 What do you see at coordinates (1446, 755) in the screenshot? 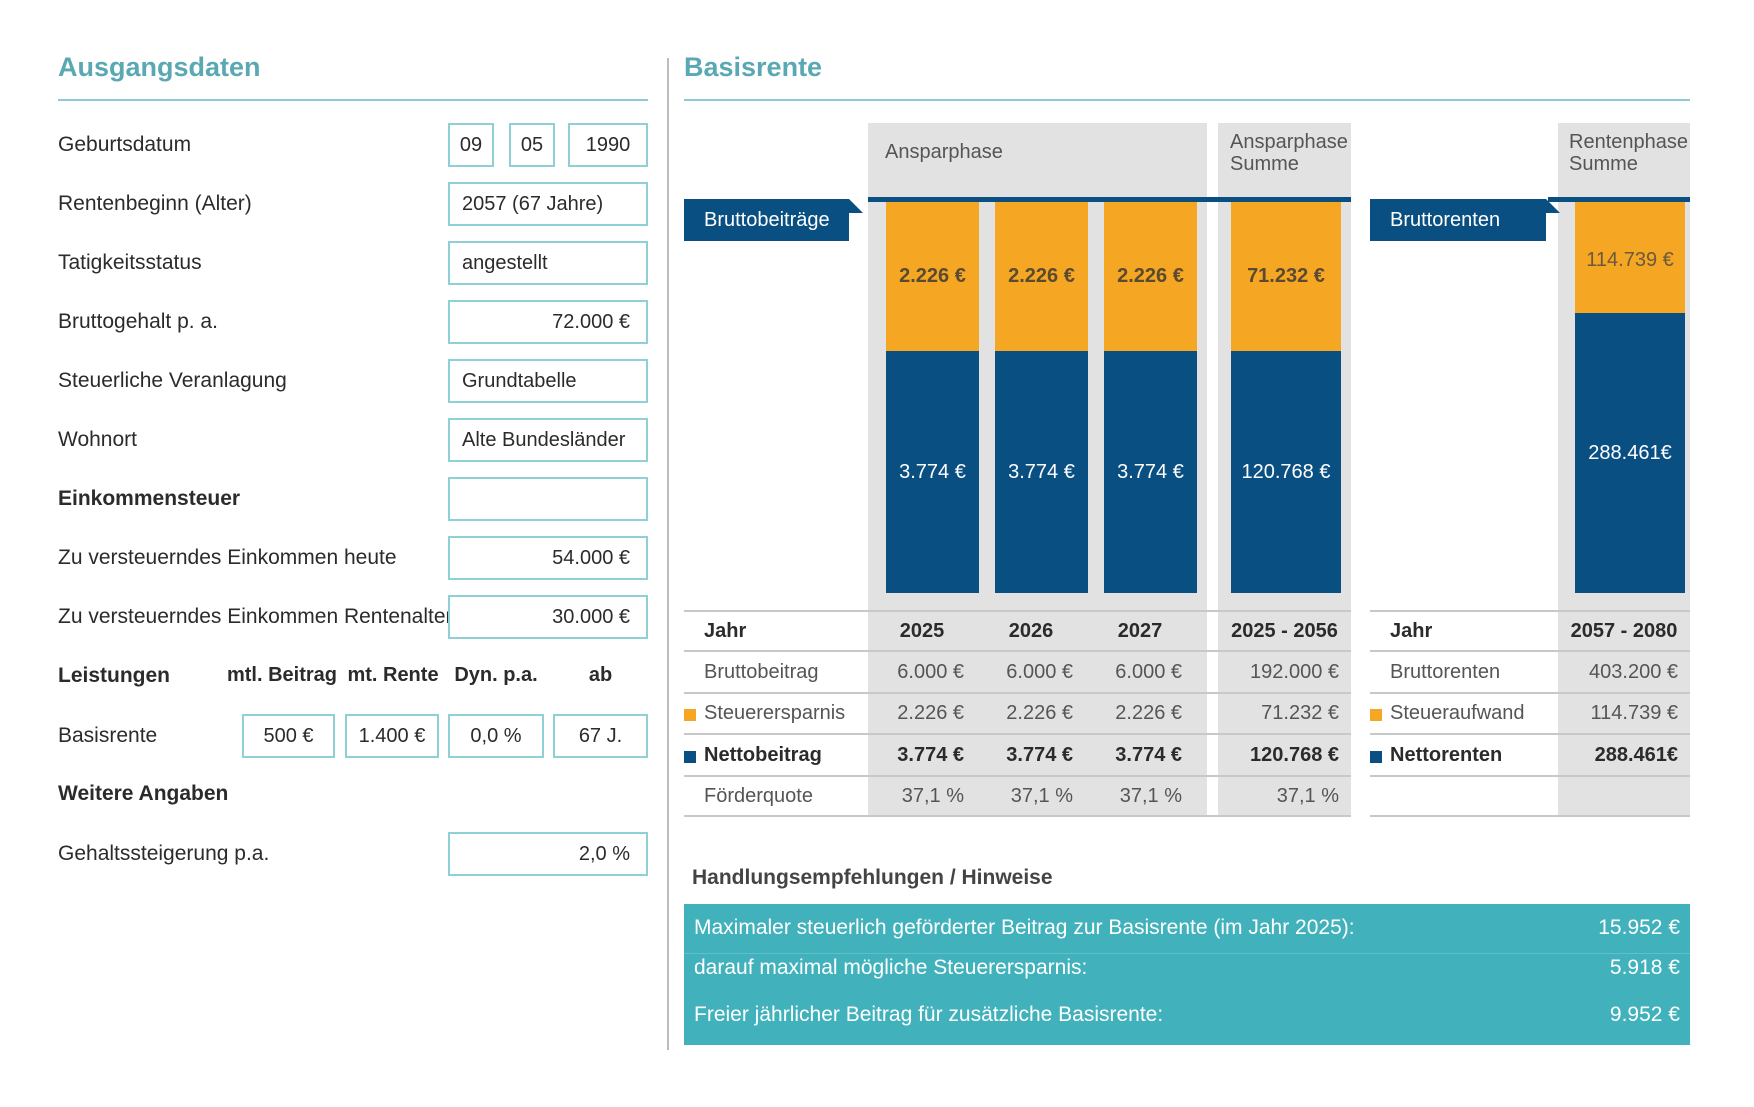
I see `rente-row-label: Nettorenten` at bounding box center [1446, 755].